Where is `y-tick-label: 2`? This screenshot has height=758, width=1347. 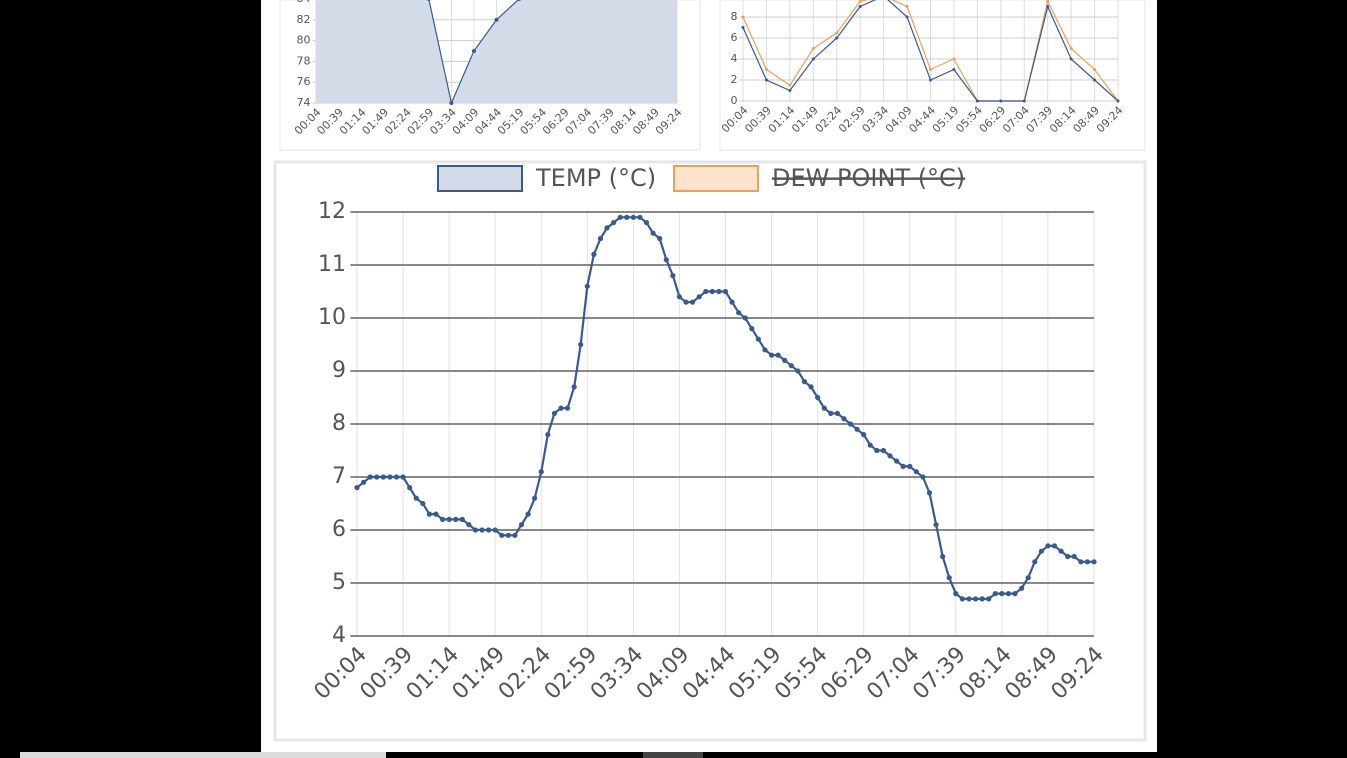
y-tick-label: 2 is located at coordinates (734, 79).